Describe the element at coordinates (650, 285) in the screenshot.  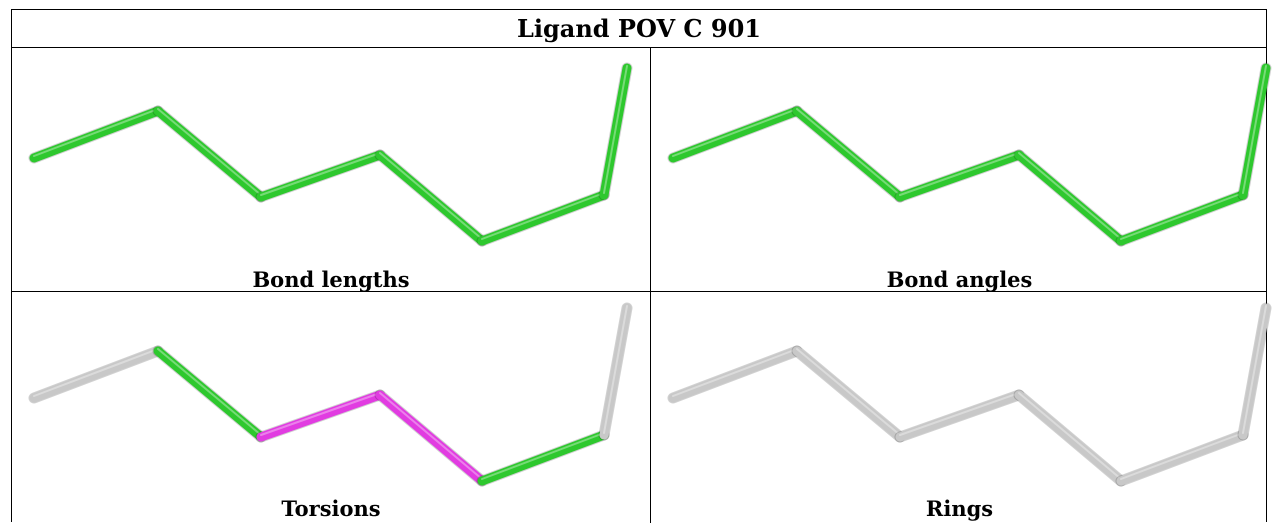
I see `column-divider` at that location.